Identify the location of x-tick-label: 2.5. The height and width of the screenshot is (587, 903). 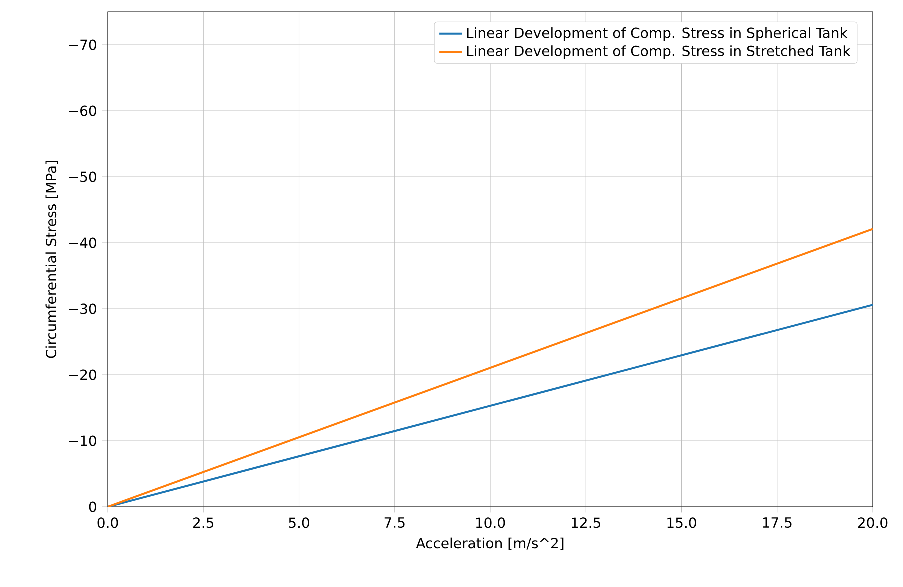
(204, 523).